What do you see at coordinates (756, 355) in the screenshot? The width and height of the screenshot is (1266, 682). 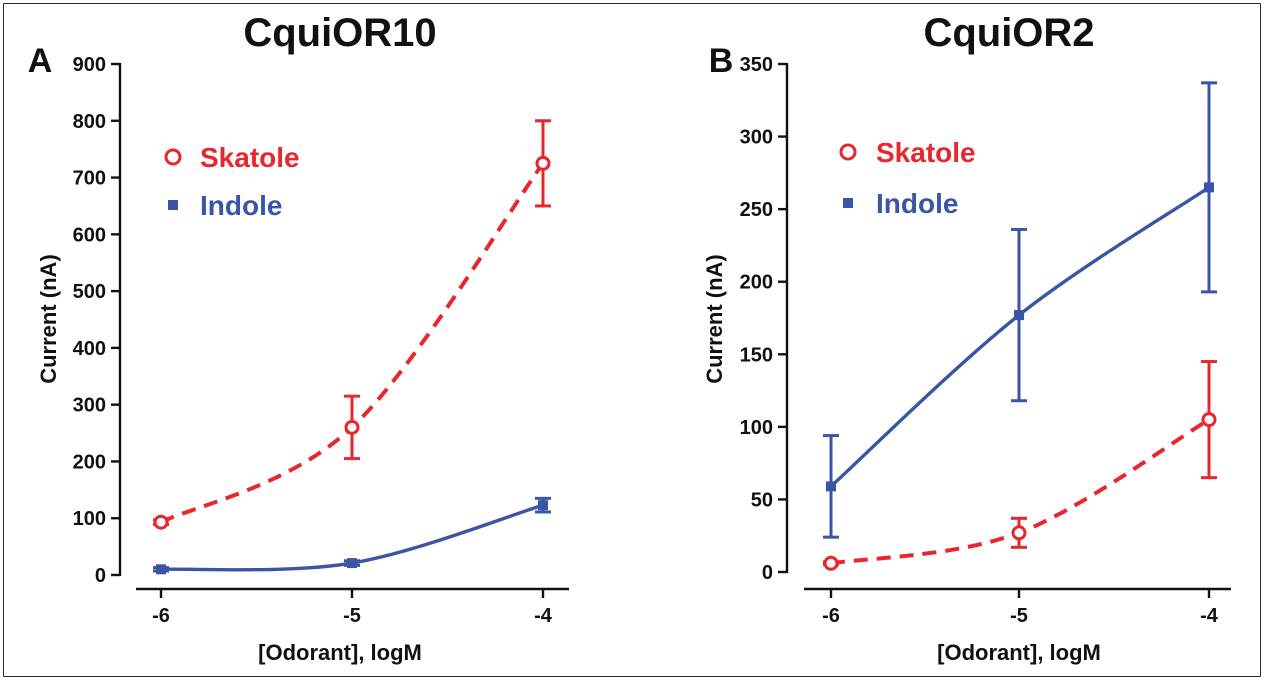 I see `y-tick-label: 150` at bounding box center [756, 355].